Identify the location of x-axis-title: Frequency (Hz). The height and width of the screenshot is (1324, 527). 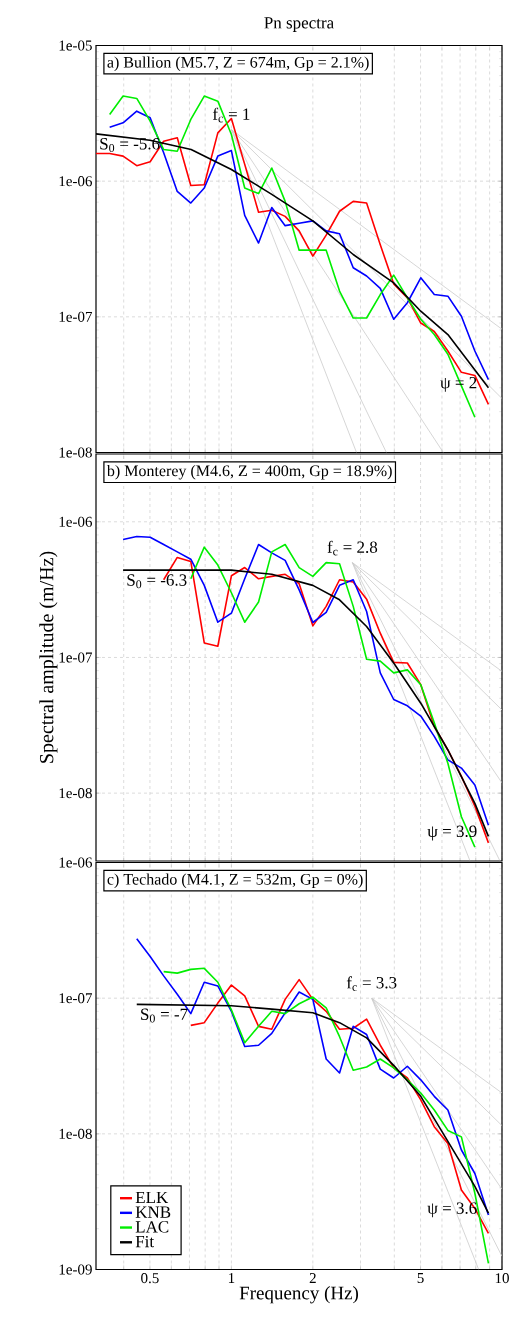
(299, 1295).